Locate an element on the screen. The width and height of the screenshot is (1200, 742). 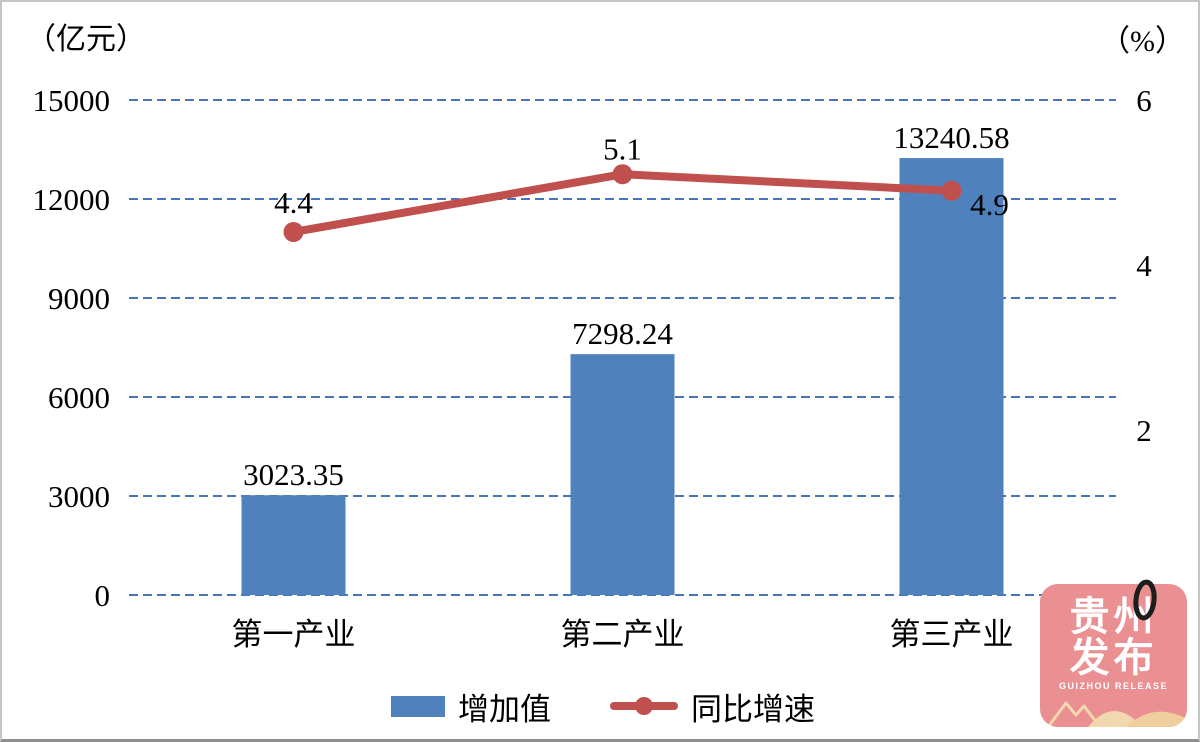
line-value-label: 5.1 is located at coordinates (622, 148).